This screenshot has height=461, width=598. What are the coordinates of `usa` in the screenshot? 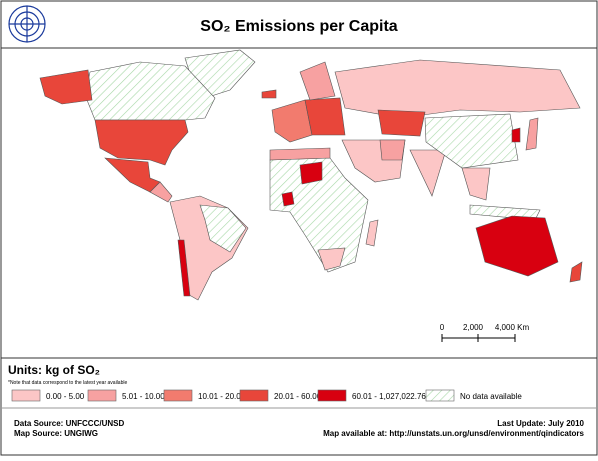 It's located at (141, 142).